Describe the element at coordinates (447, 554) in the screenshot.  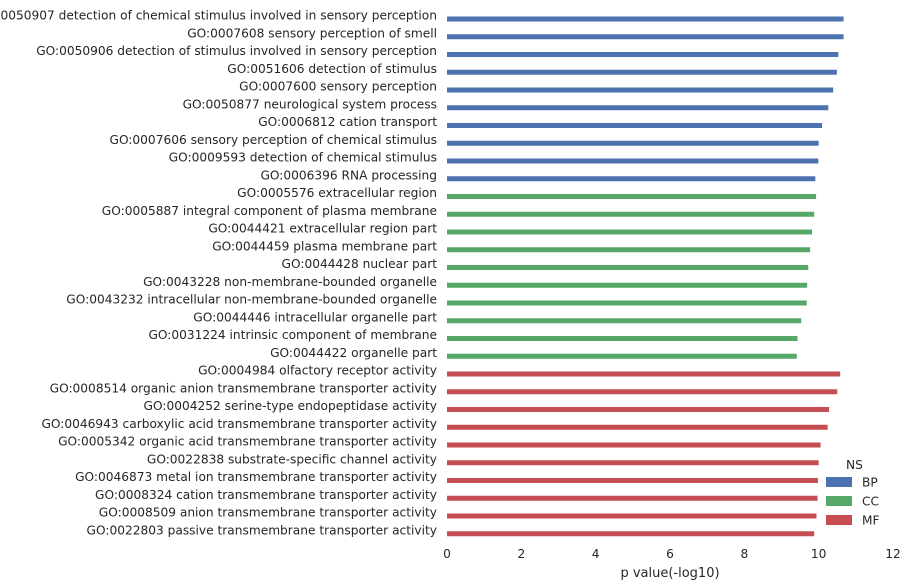
I see `x-tick-label: 0` at that location.